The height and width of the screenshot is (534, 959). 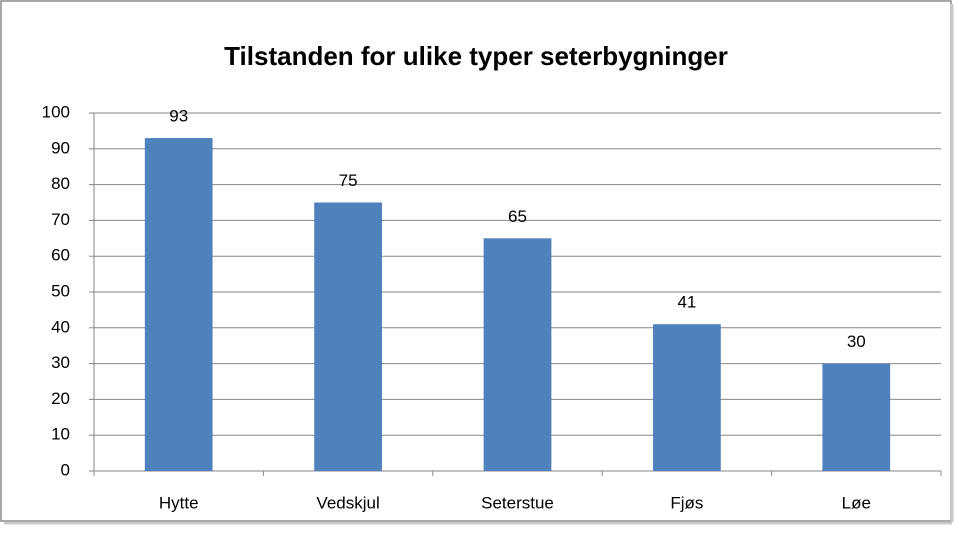 I want to click on x-tick-label: Løe, so click(x=856, y=502).